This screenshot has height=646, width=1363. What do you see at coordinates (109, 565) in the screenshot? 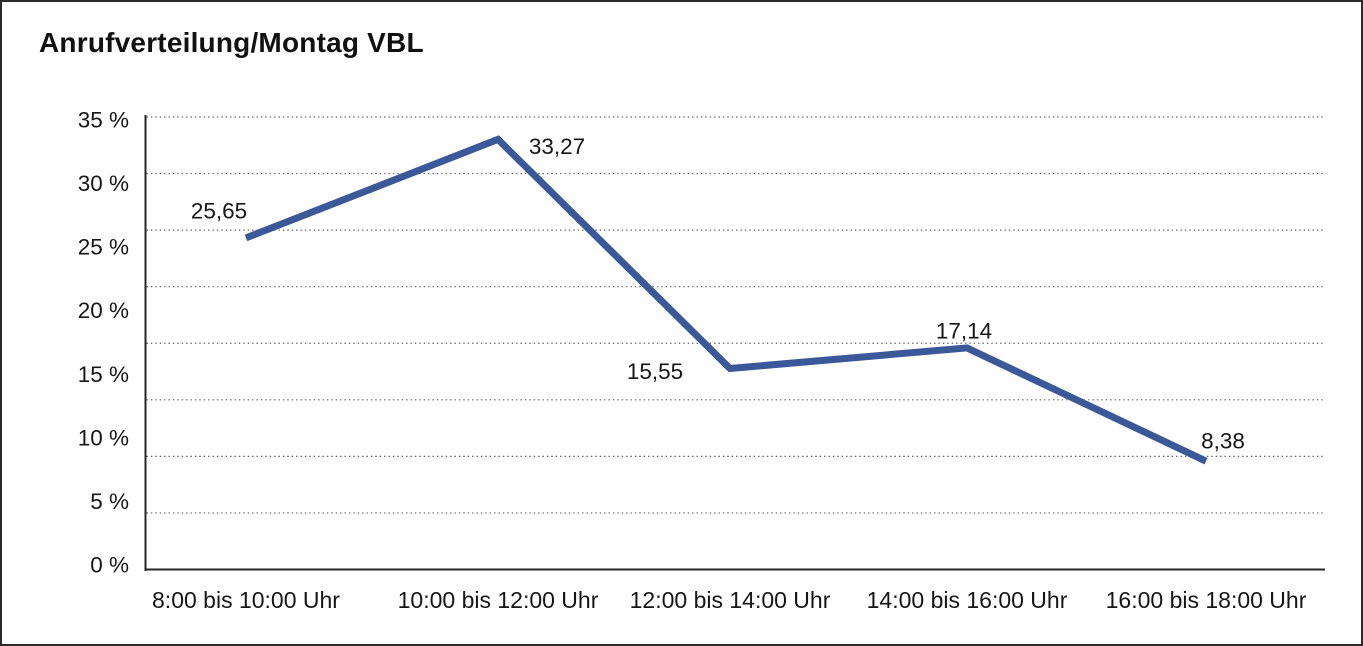
I see `y-tick-label: 0 %` at bounding box center [109, 565].